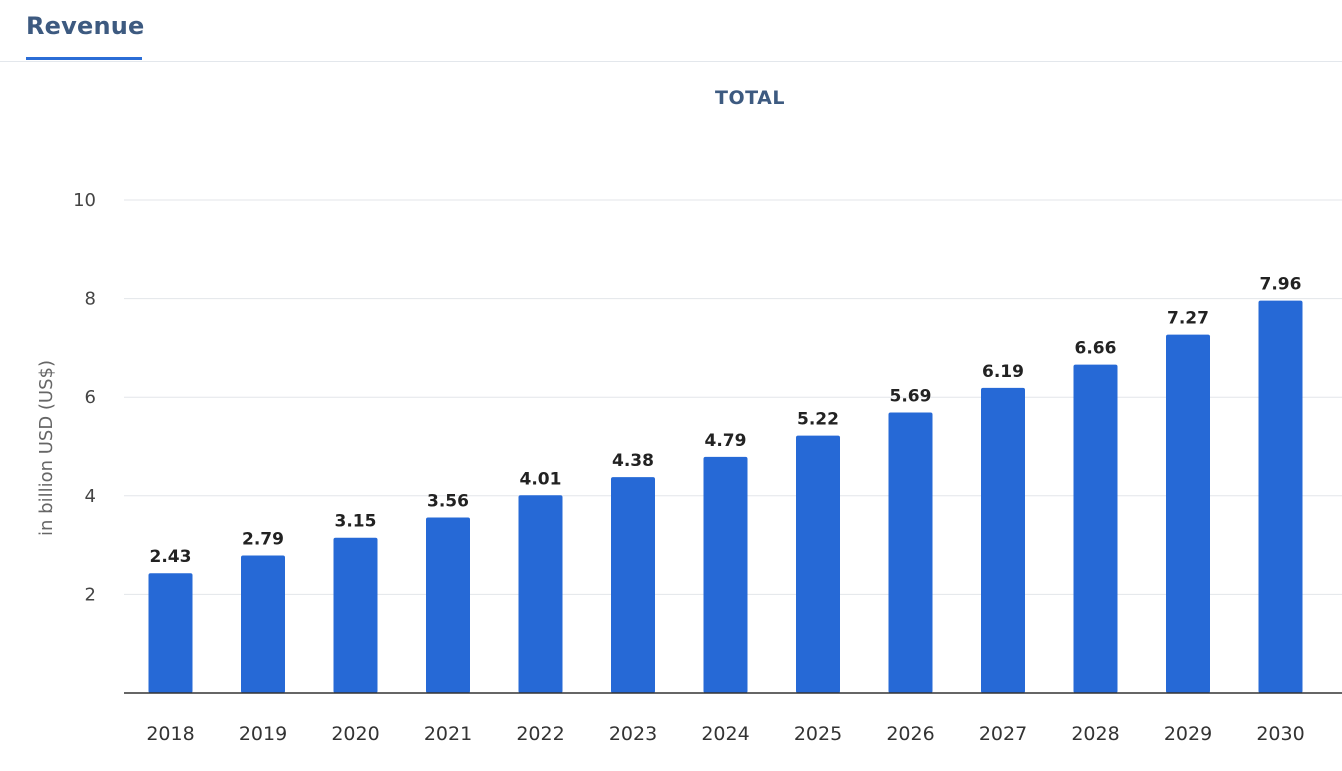  What do you see at coordinates (818, 420) in the screenshot?
I see `value-label-2025: 5.22` at bounding box center [818, 420].